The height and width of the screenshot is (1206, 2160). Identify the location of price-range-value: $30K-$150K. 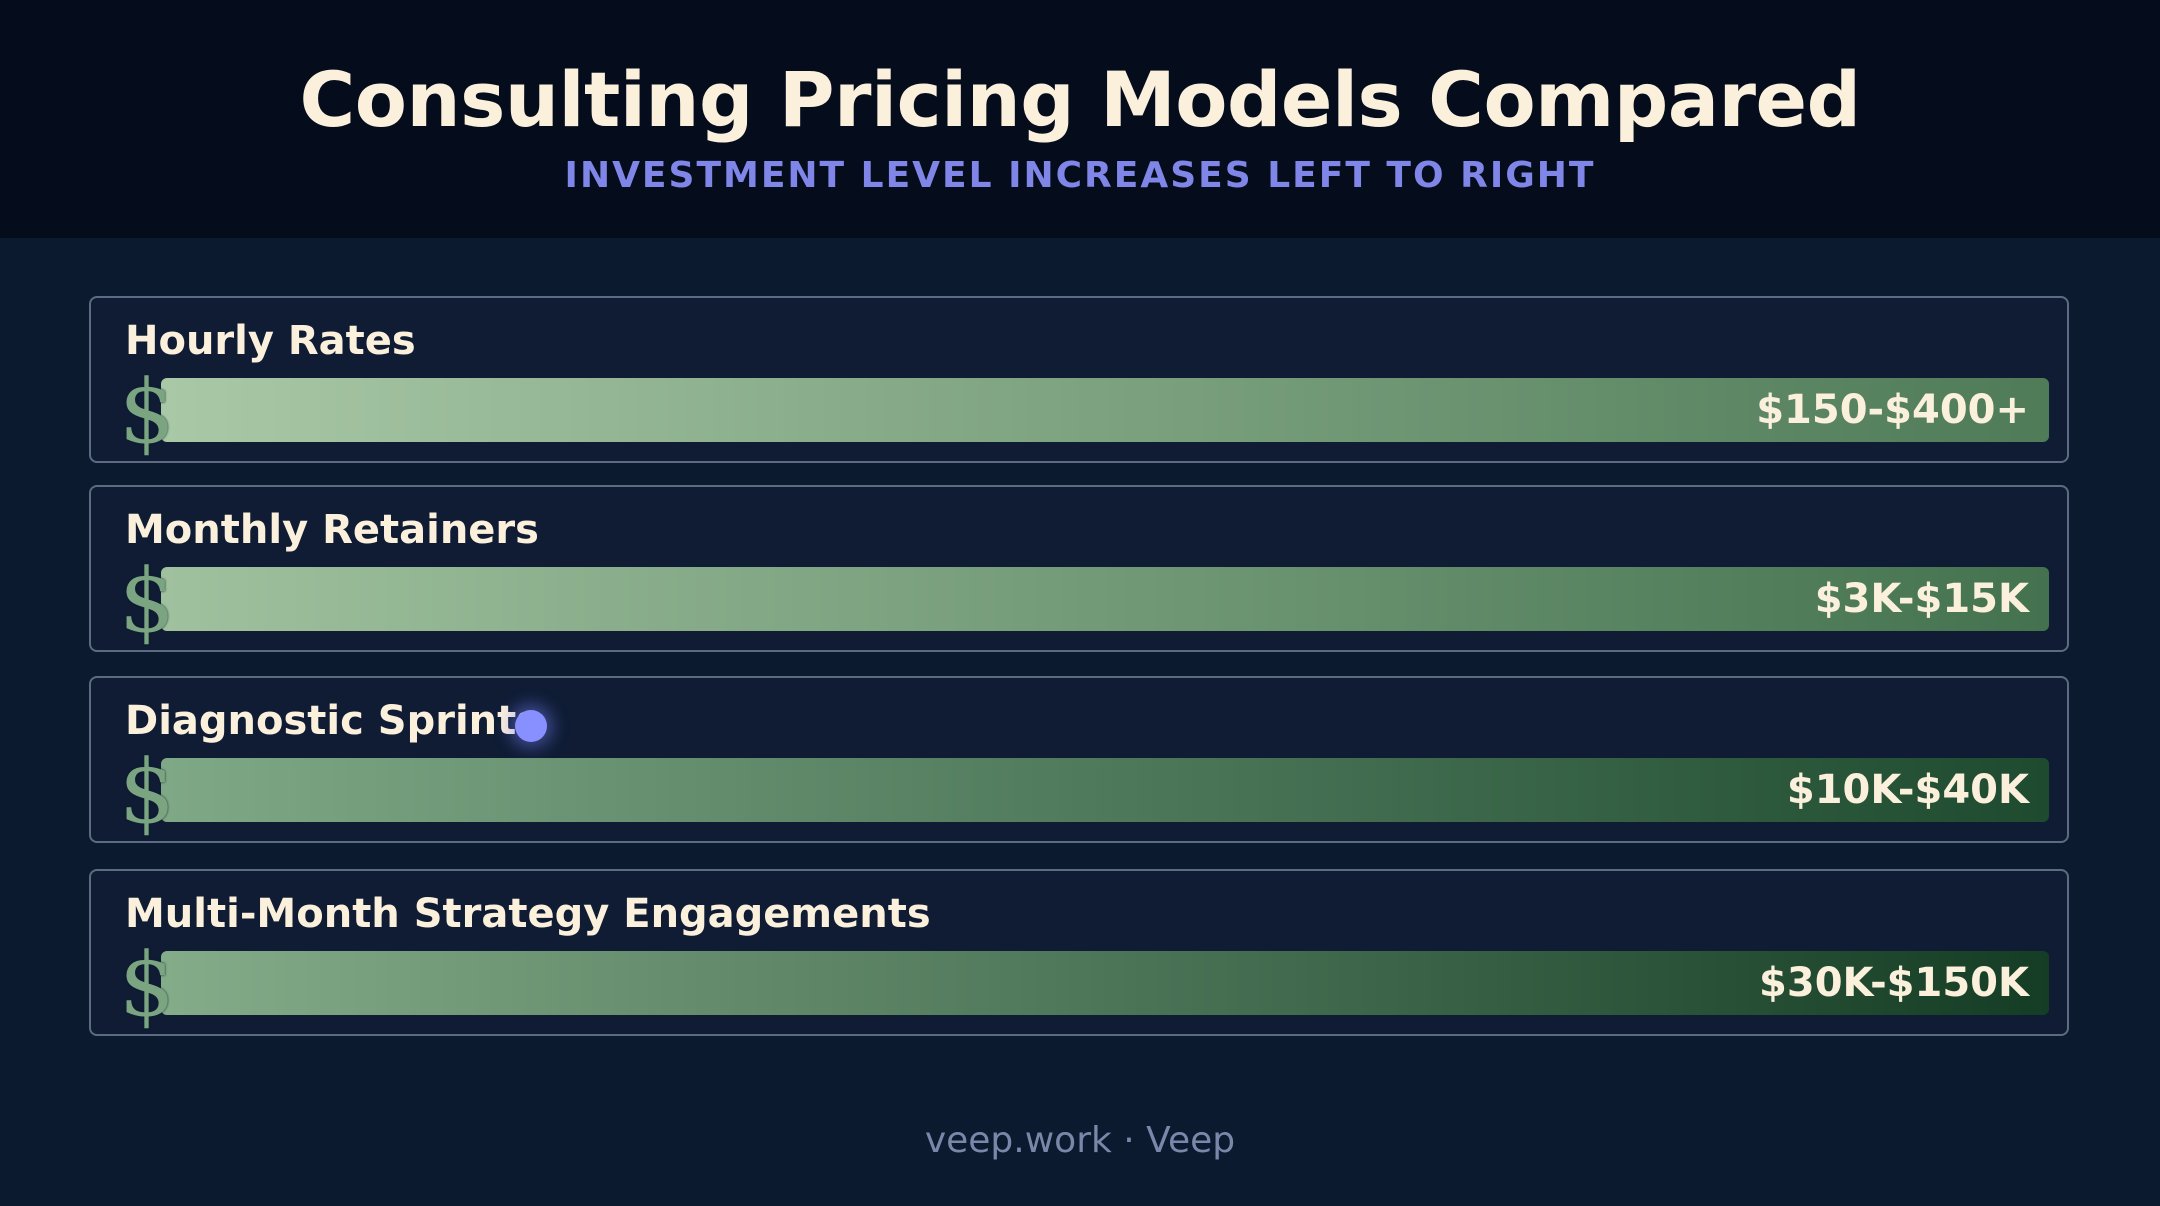
(1894, 983).